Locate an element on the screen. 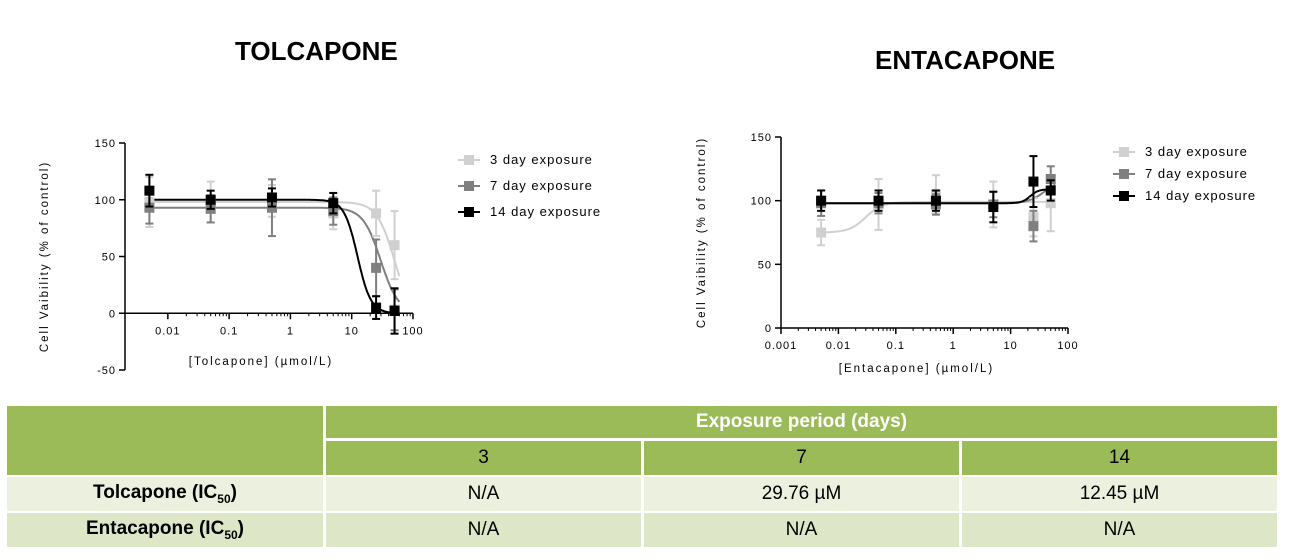  row-label-tolcapone: Tolcapone (IC50) is located at coordinates (165, 493).